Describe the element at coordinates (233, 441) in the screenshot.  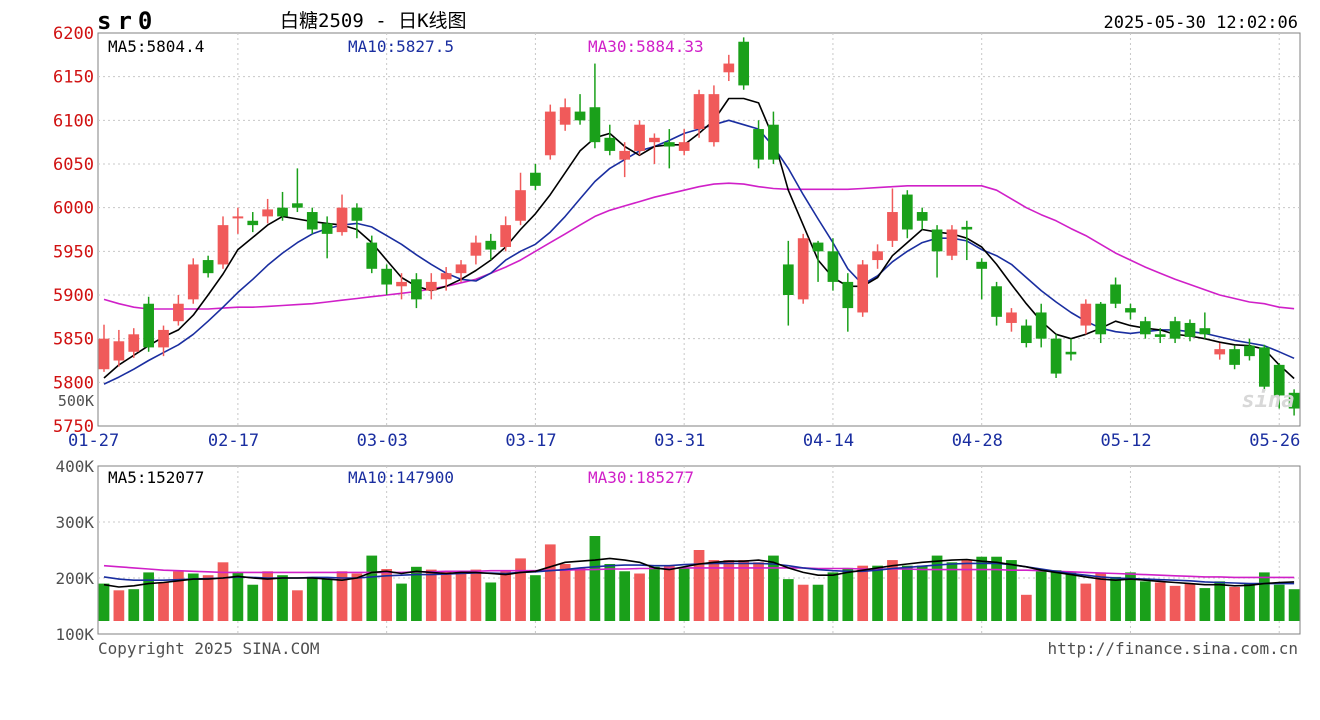
I see `date-tick-label: 02-17` at that location.